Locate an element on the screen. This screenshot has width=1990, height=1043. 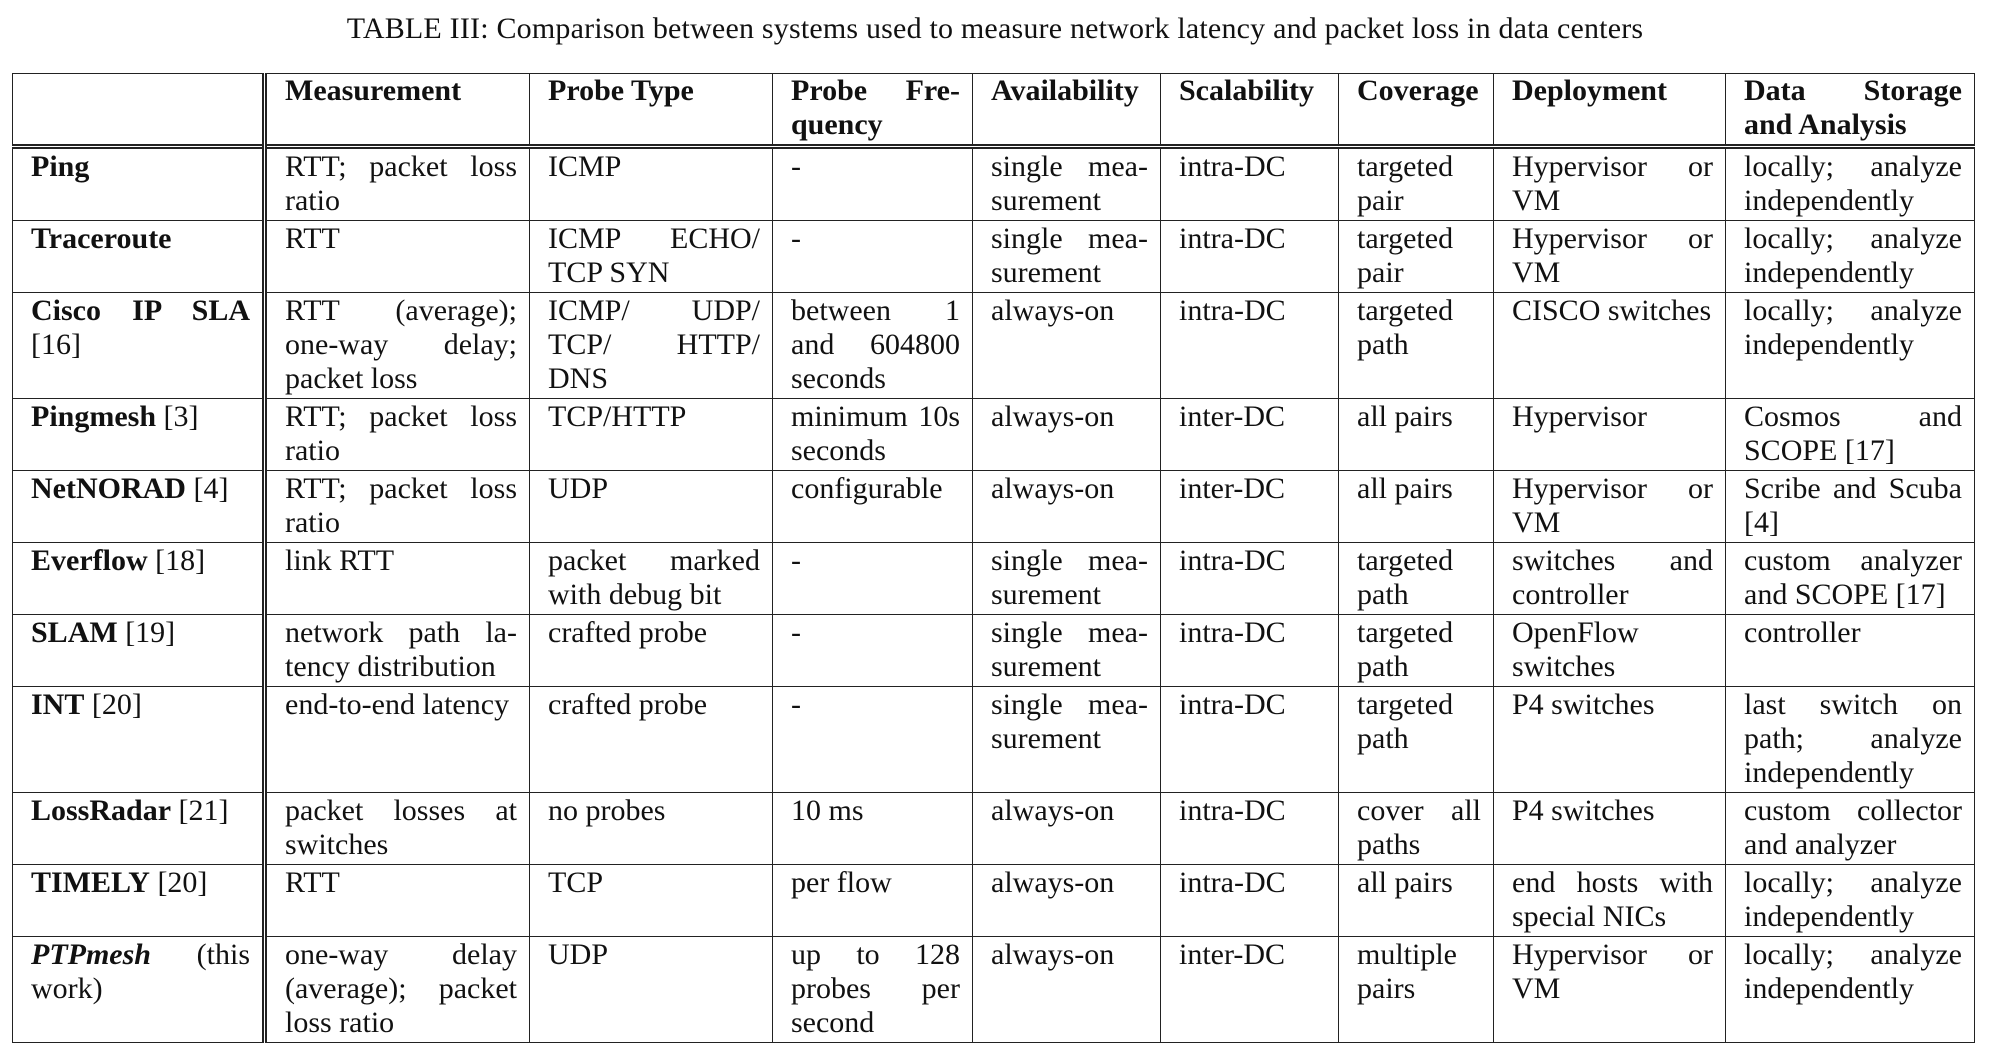
cell-coverage: cover all paths is located at coordinates (1416, 828).